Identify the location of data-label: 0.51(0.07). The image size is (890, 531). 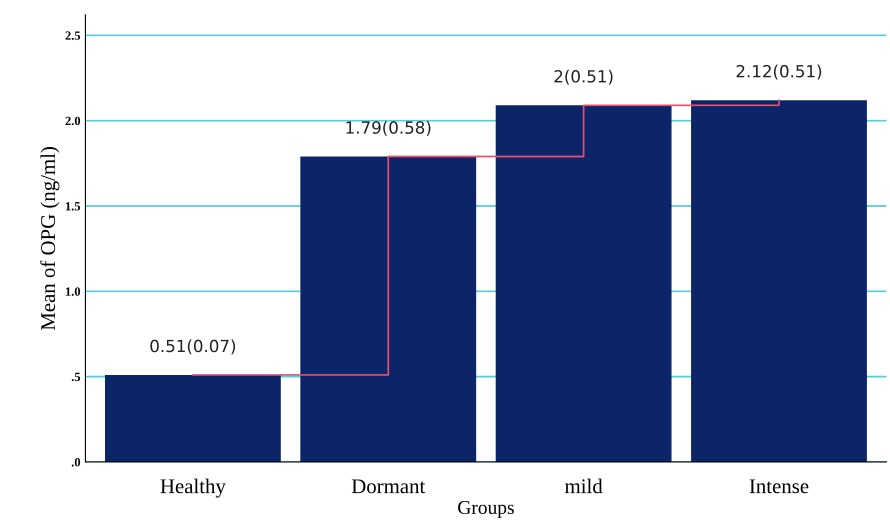
(193, 346).